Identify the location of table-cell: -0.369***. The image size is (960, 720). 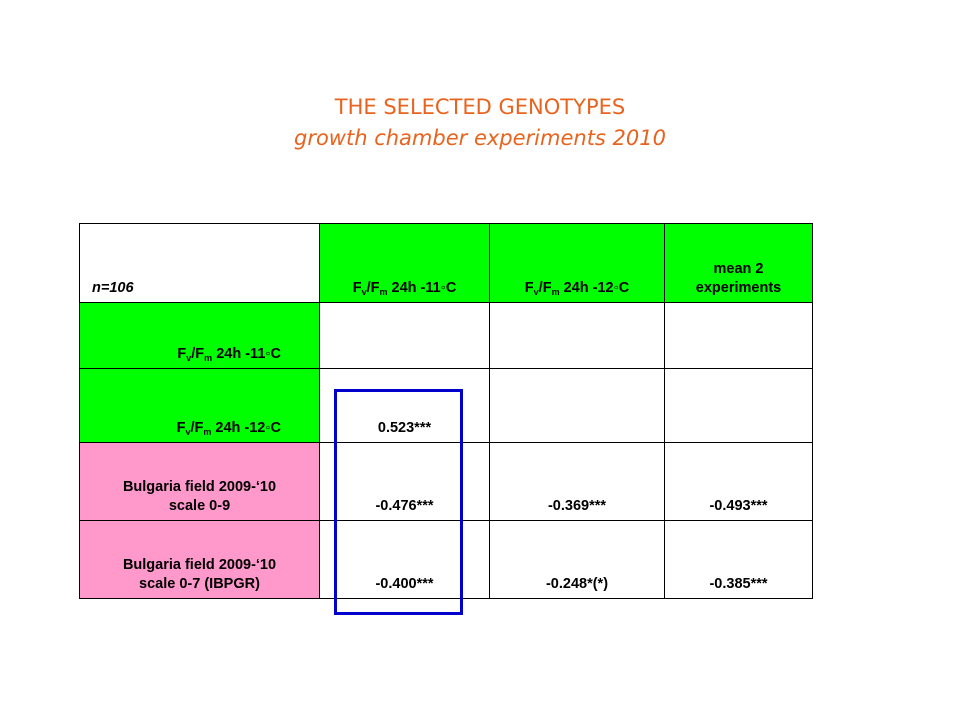
(577, 481).